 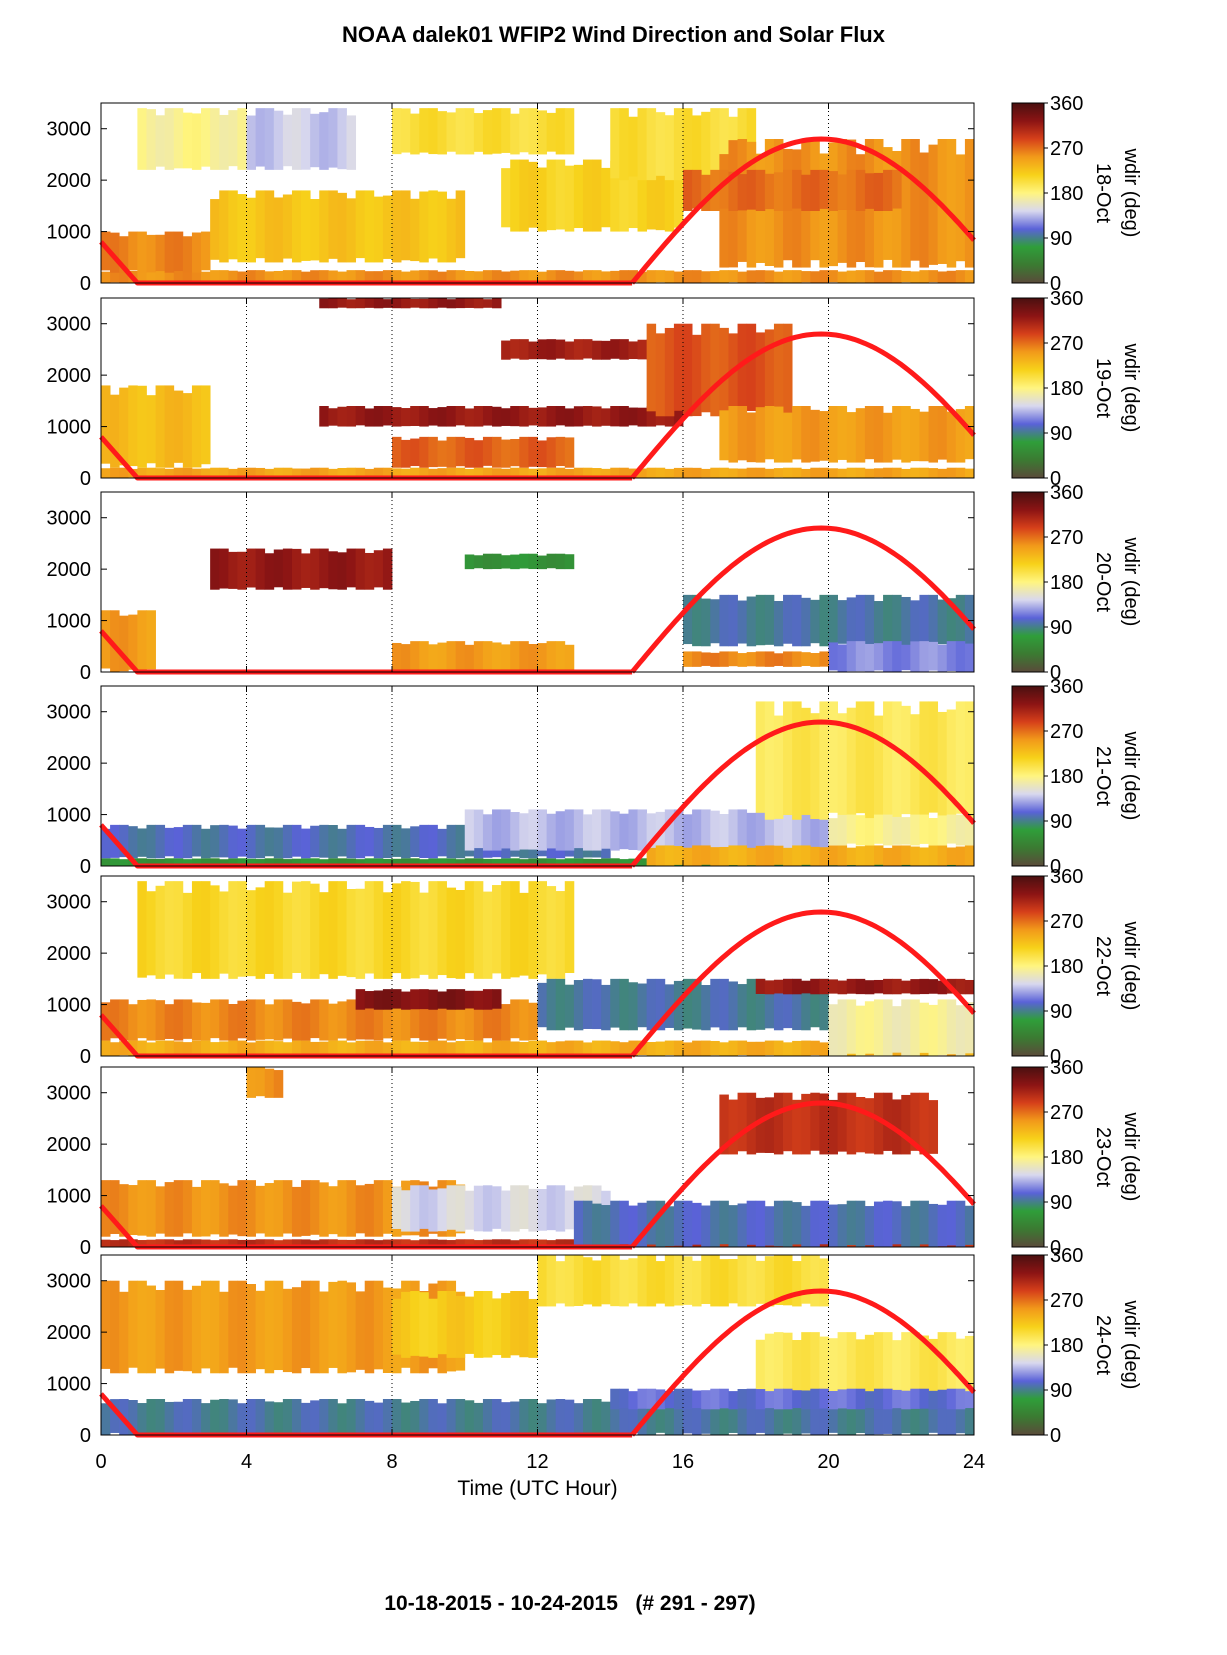 I want to click on colorbar-tick-label: 0, so click(x=1055, y=673).